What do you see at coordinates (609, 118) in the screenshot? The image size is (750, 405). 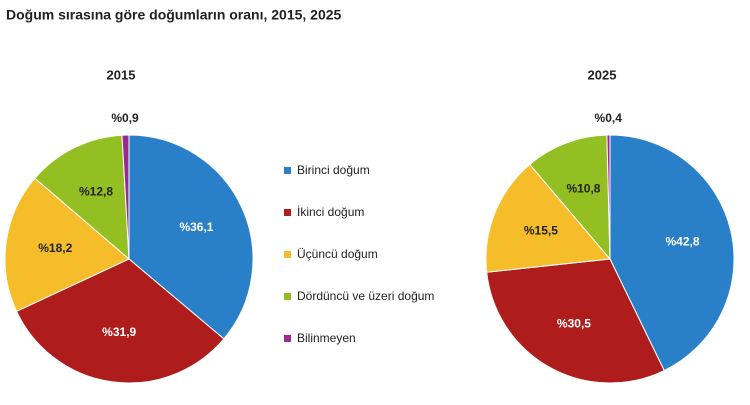 I see `data-label: %0,4` at bounding box center [609, 118].